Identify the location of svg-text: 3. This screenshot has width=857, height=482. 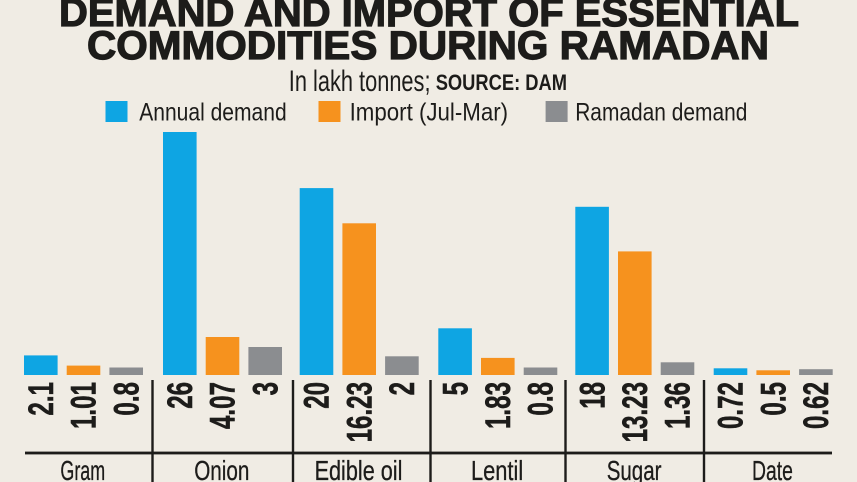
(265, 388).